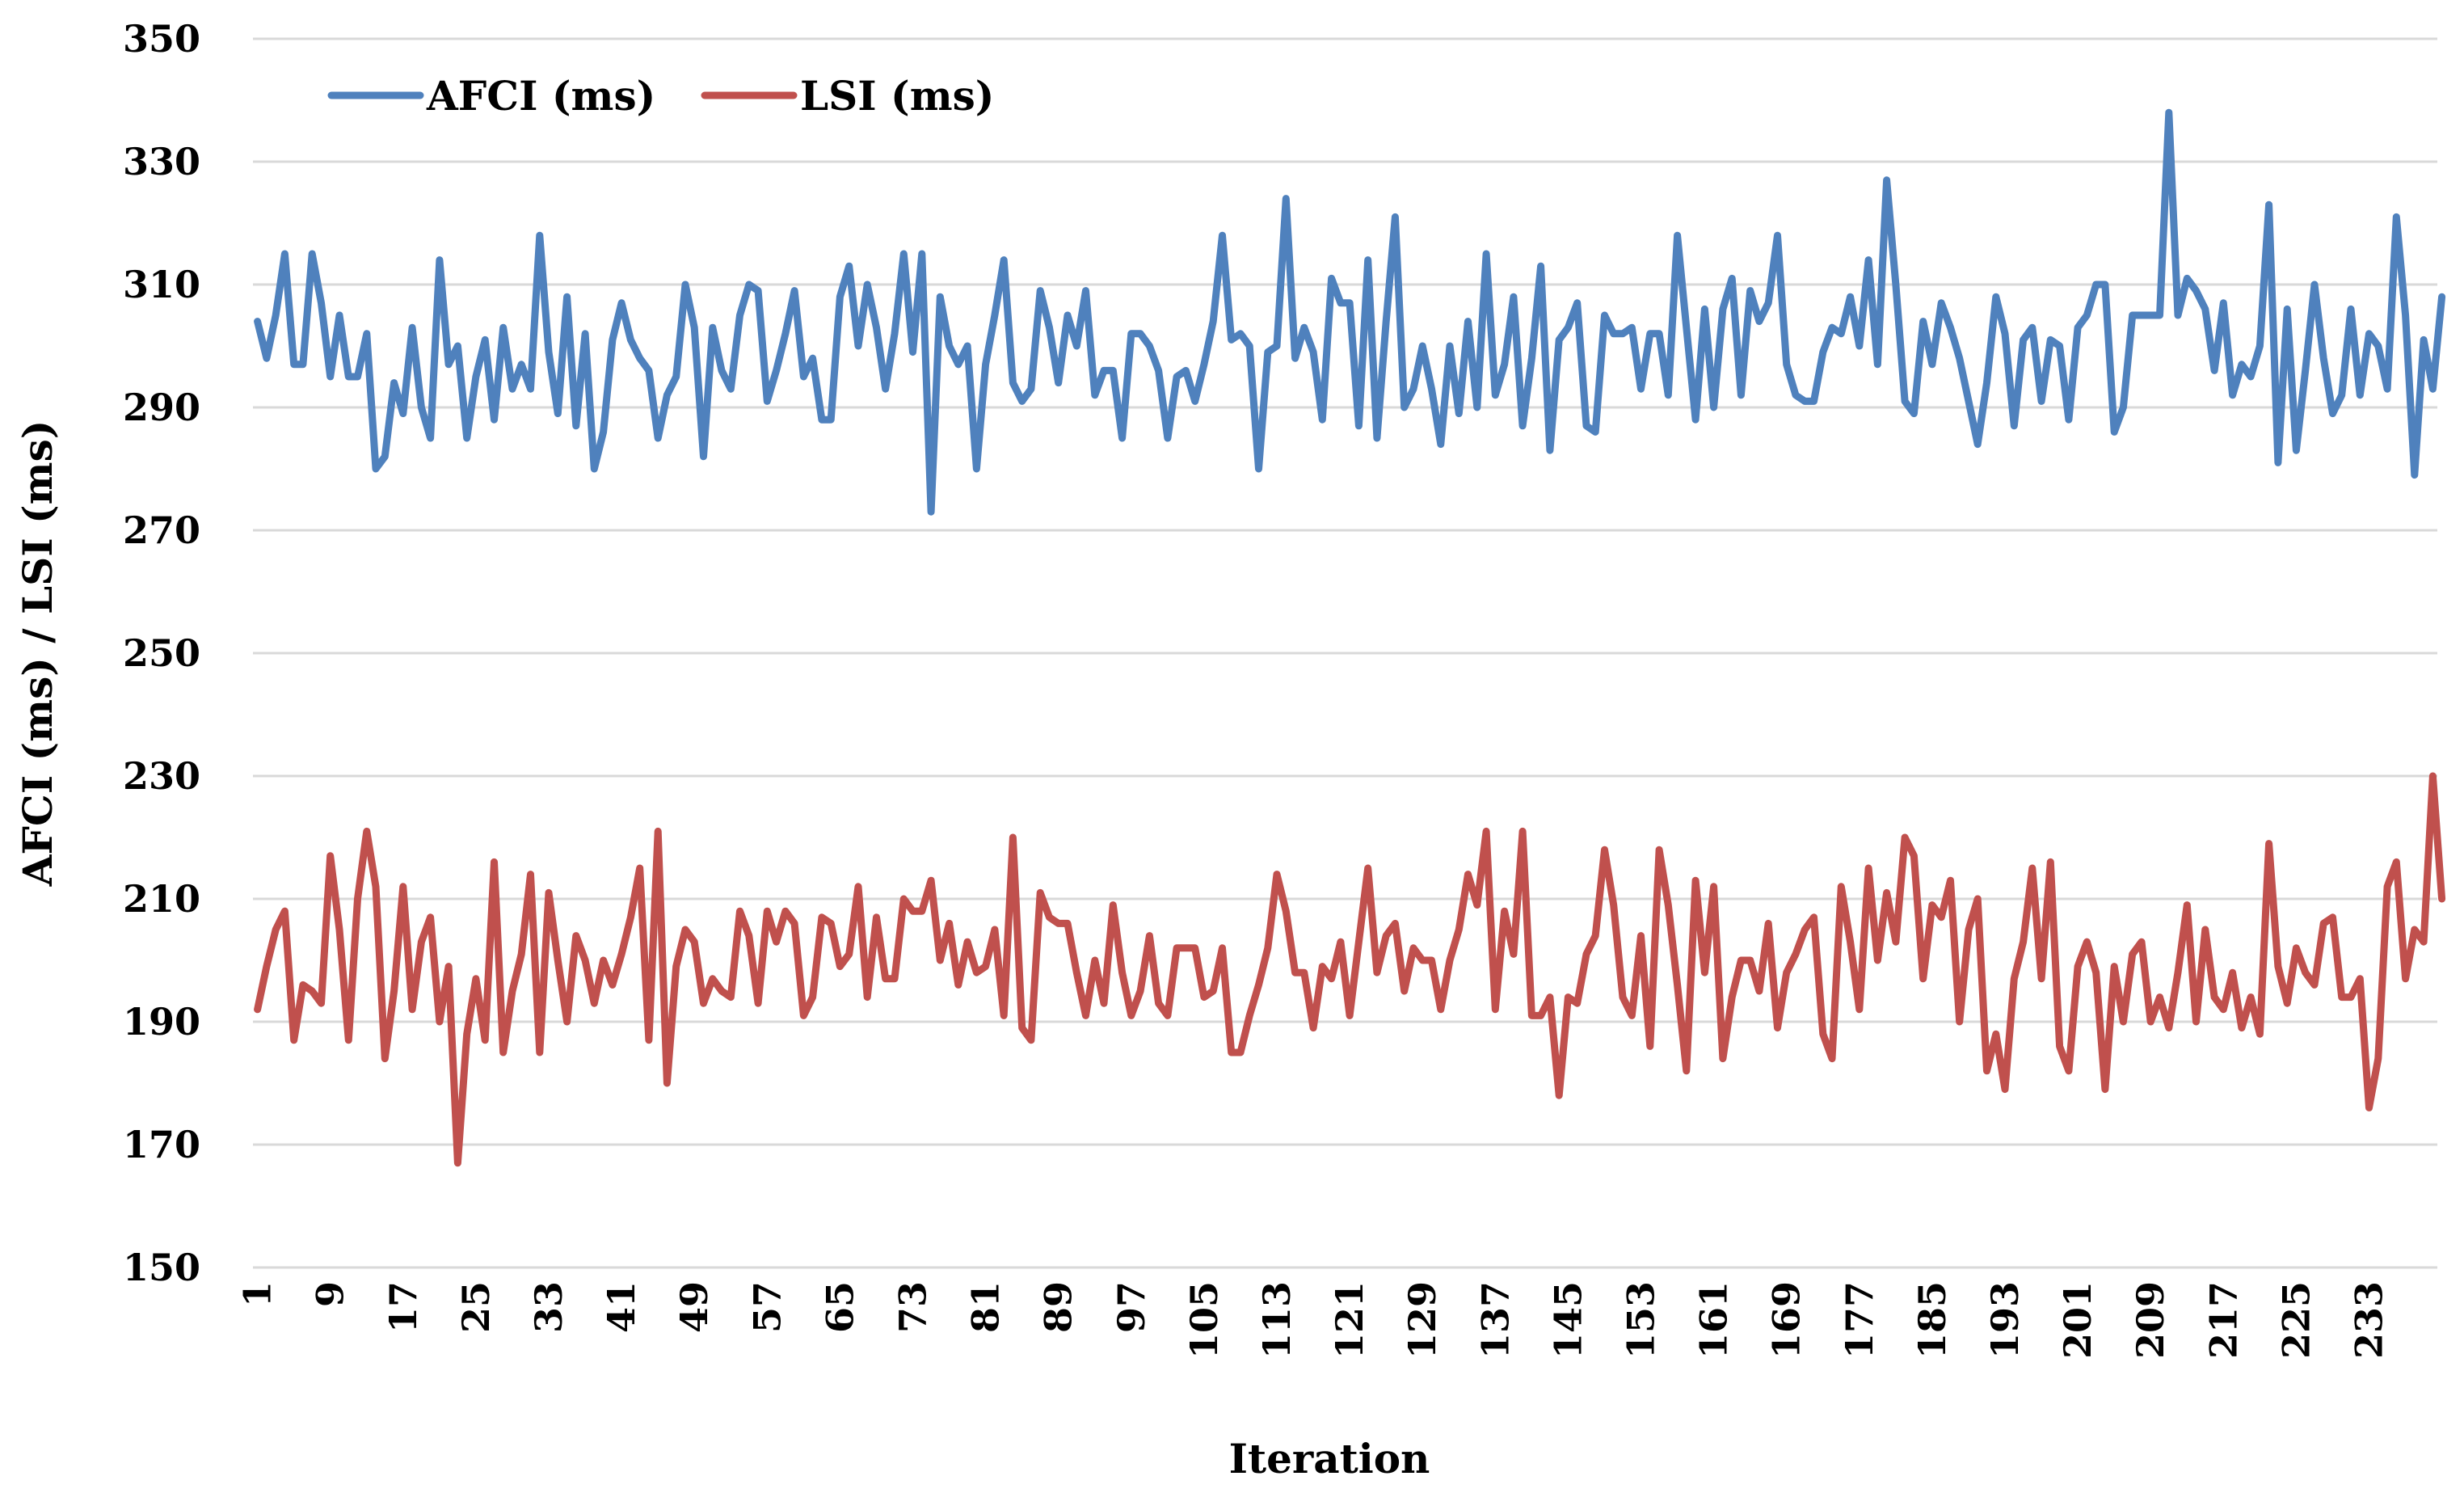 Image resolution: width=2464 pixels, height=1493 pixels. What do you see at coordinates (1131, 1307) in the screenshot?
I see `x-tick-label: 97` at bounding box center [1131, 1307].